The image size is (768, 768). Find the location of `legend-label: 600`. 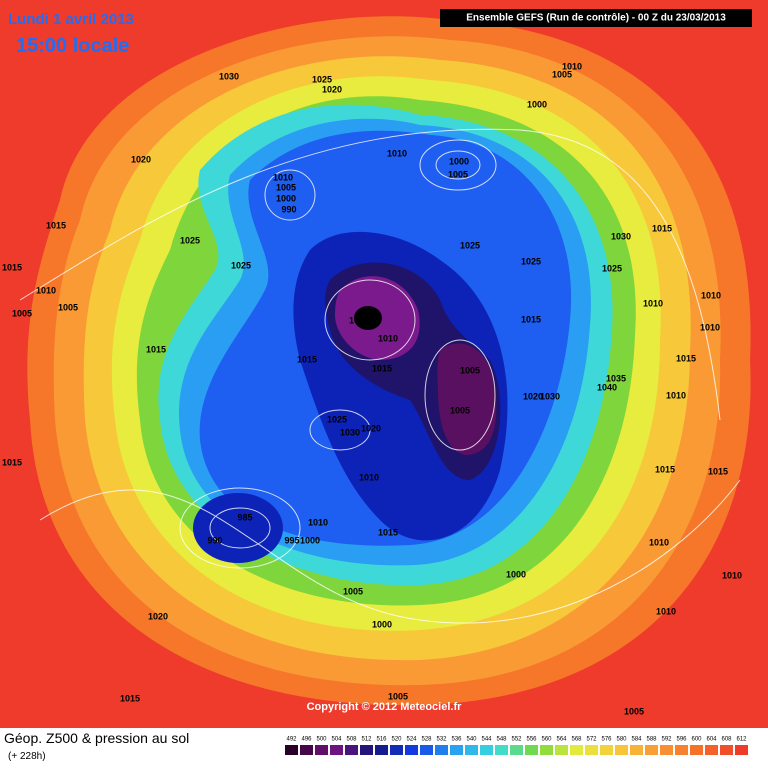

legend-label: 600 is located at coordinates (696, 740).